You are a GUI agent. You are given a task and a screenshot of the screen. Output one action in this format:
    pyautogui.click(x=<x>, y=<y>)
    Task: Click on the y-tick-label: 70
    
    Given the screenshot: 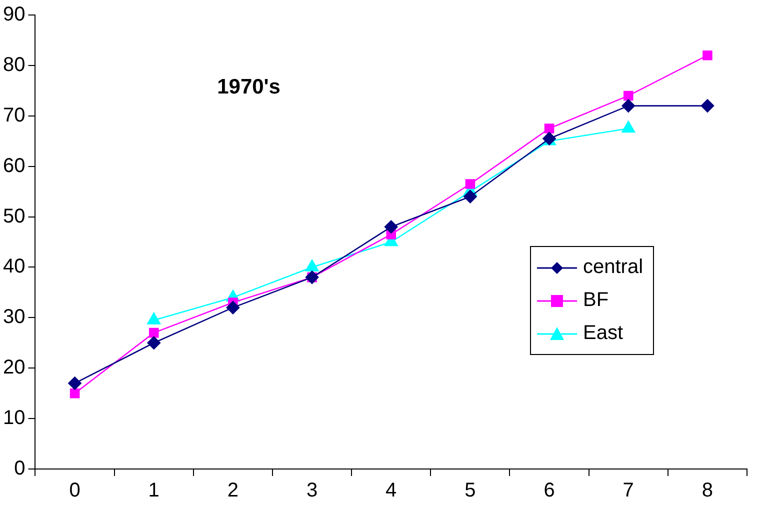 What is the action you would take?
    pyautogui.click(x=14, y=115)
    